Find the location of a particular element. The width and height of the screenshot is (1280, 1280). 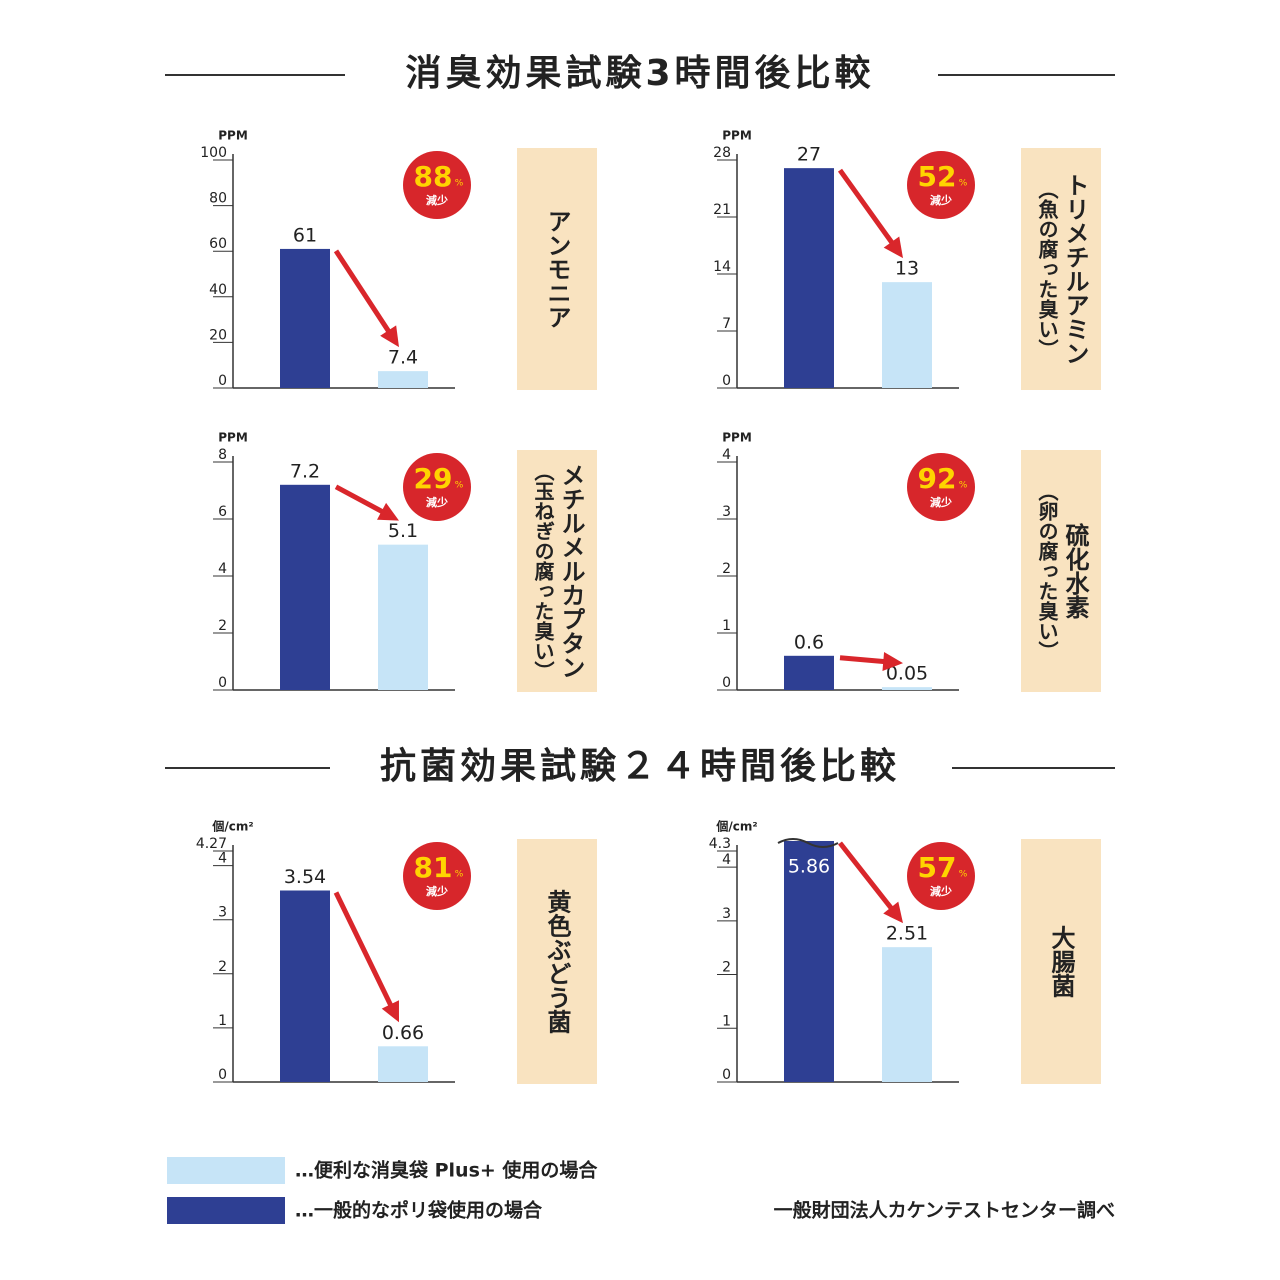

legend-label: …便利な消臭袋 Plus+ 使用の場合 is located at coordinates (446, 1170).